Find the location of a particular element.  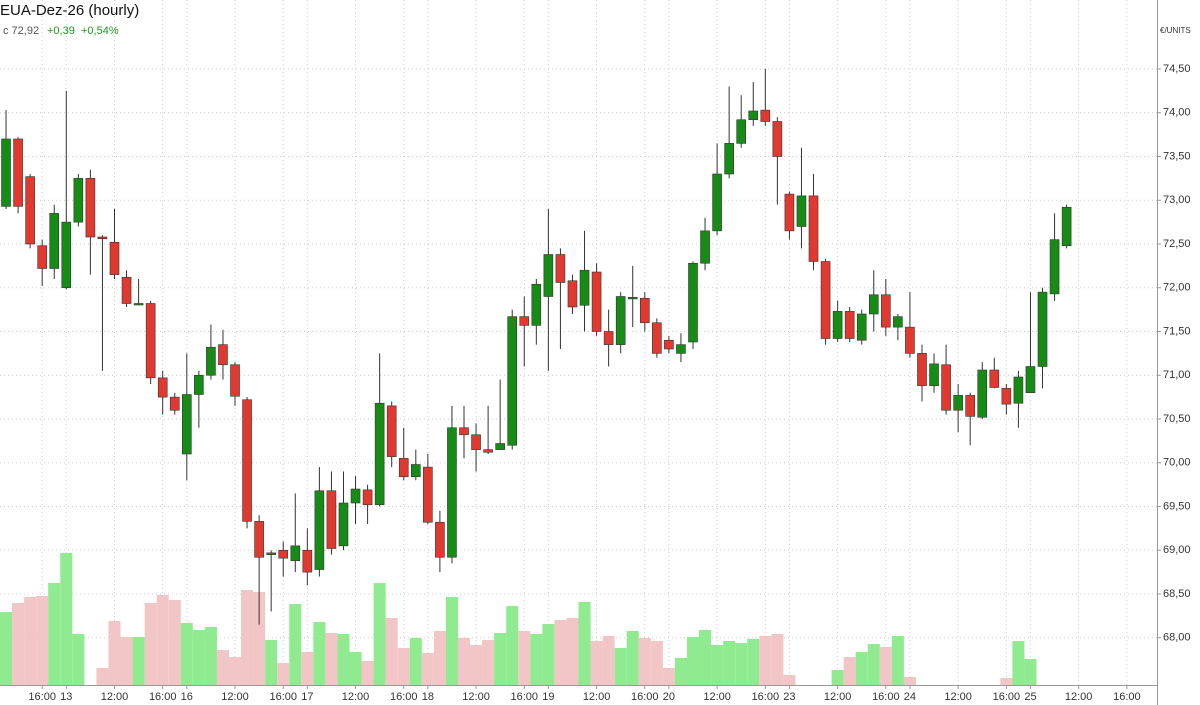

y-tick-label: 71,50 is located at coordinates (1177, 331).